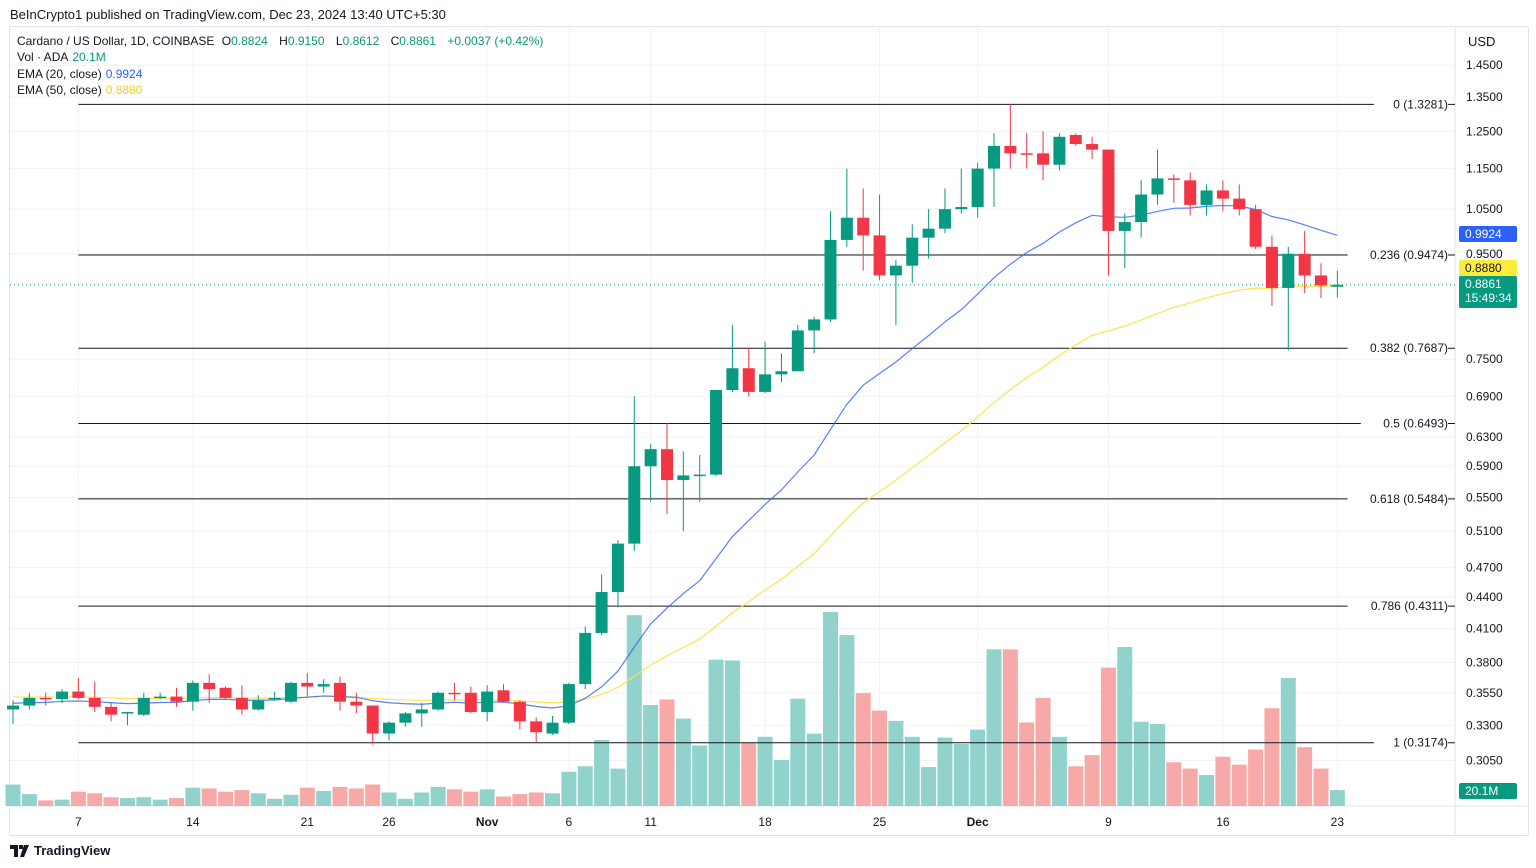  Describe the element at coordinates (1484, 568) in the screenshot. I see `price-tick-label: 0.4700` at that location.